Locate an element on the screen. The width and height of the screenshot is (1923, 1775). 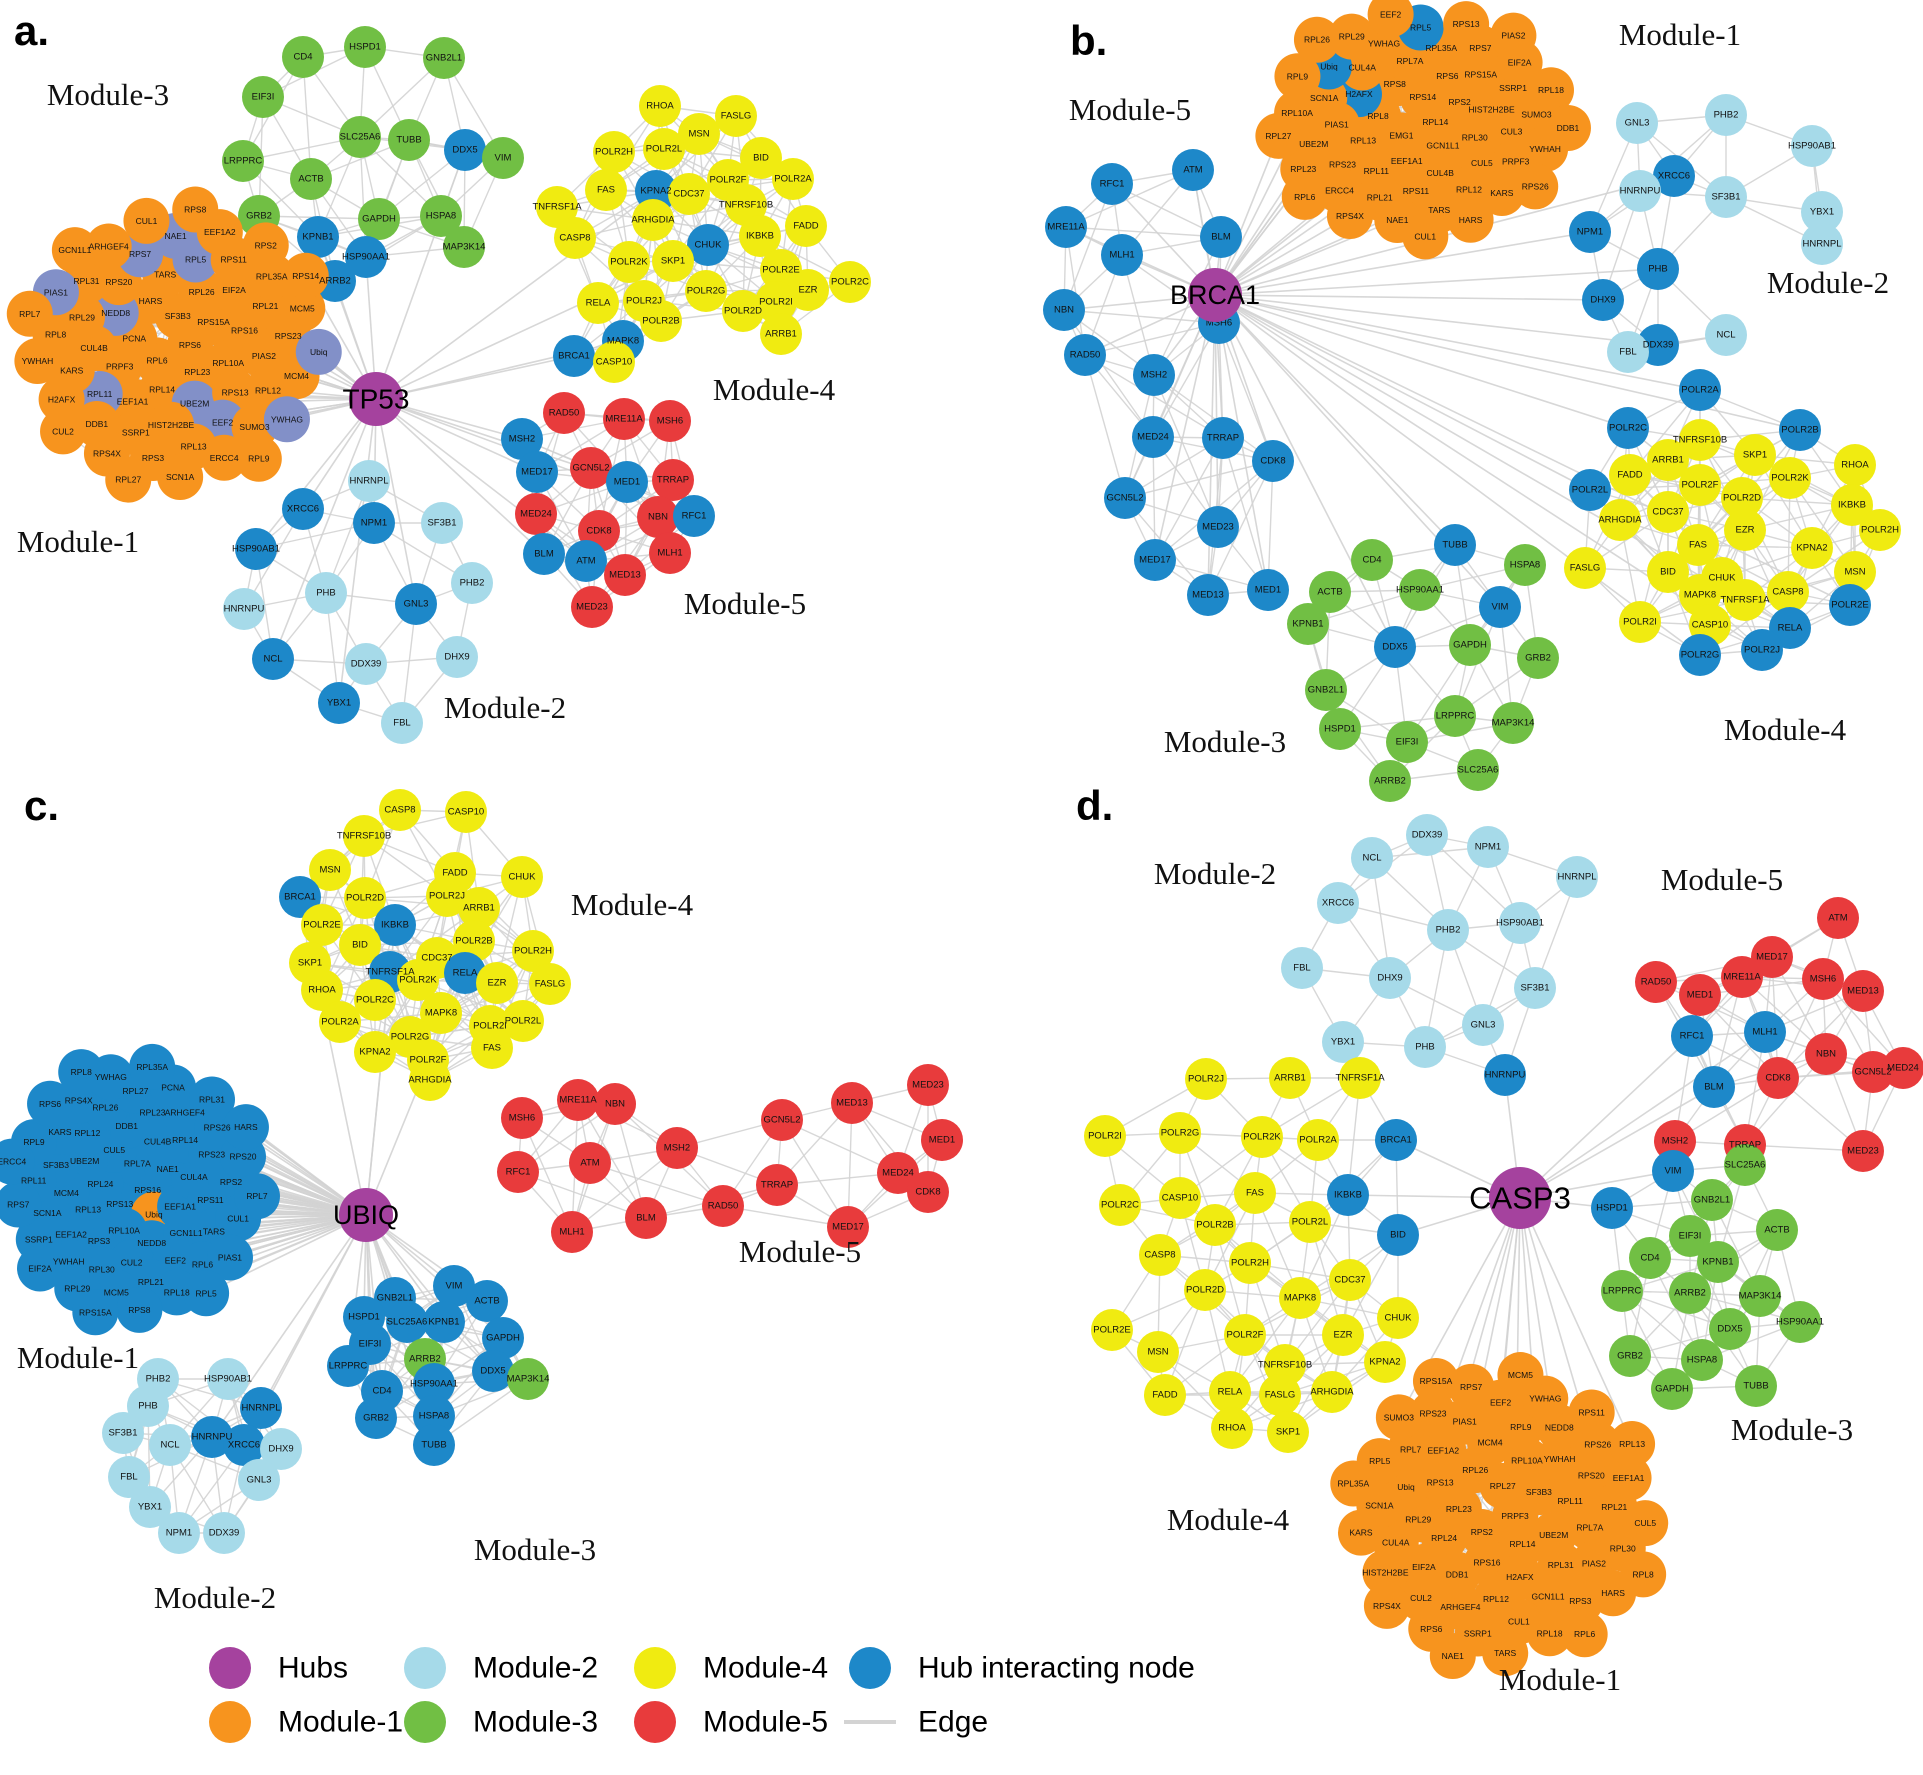
node-label: ARRB1 is located at coordinates (781, 334).